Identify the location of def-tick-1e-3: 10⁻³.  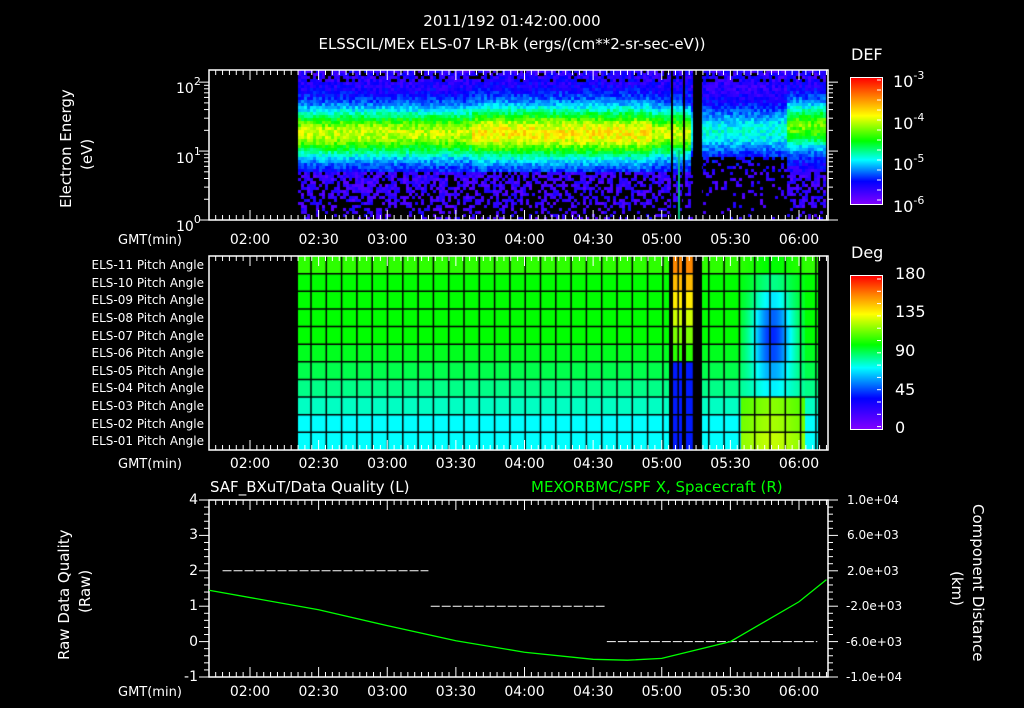
(909, 80).